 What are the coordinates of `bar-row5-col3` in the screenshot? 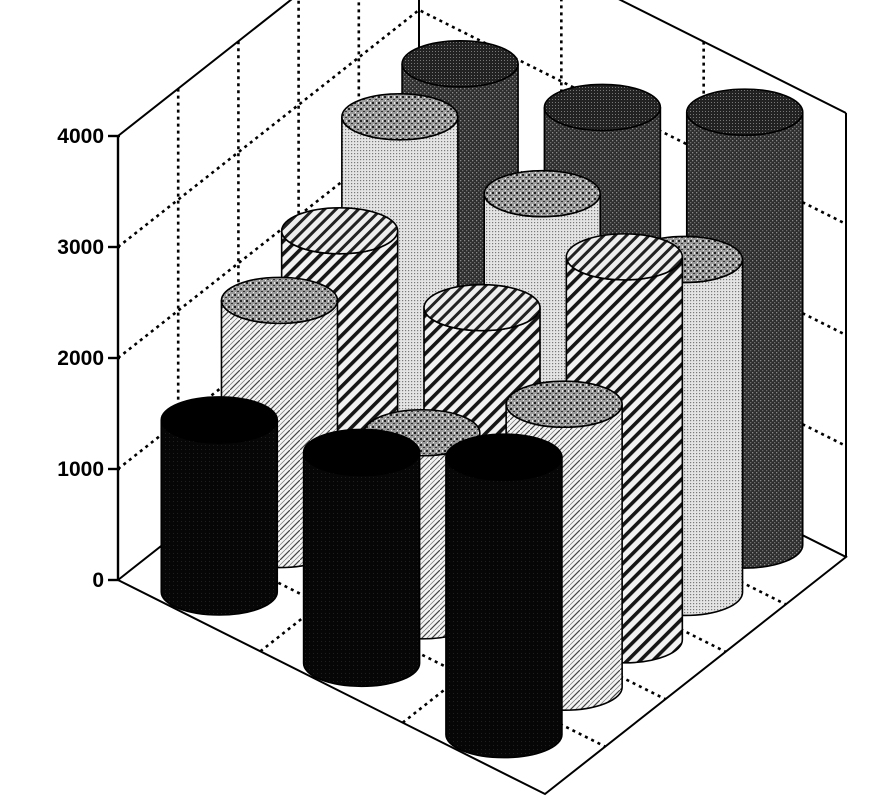 It's located at (504, 596).